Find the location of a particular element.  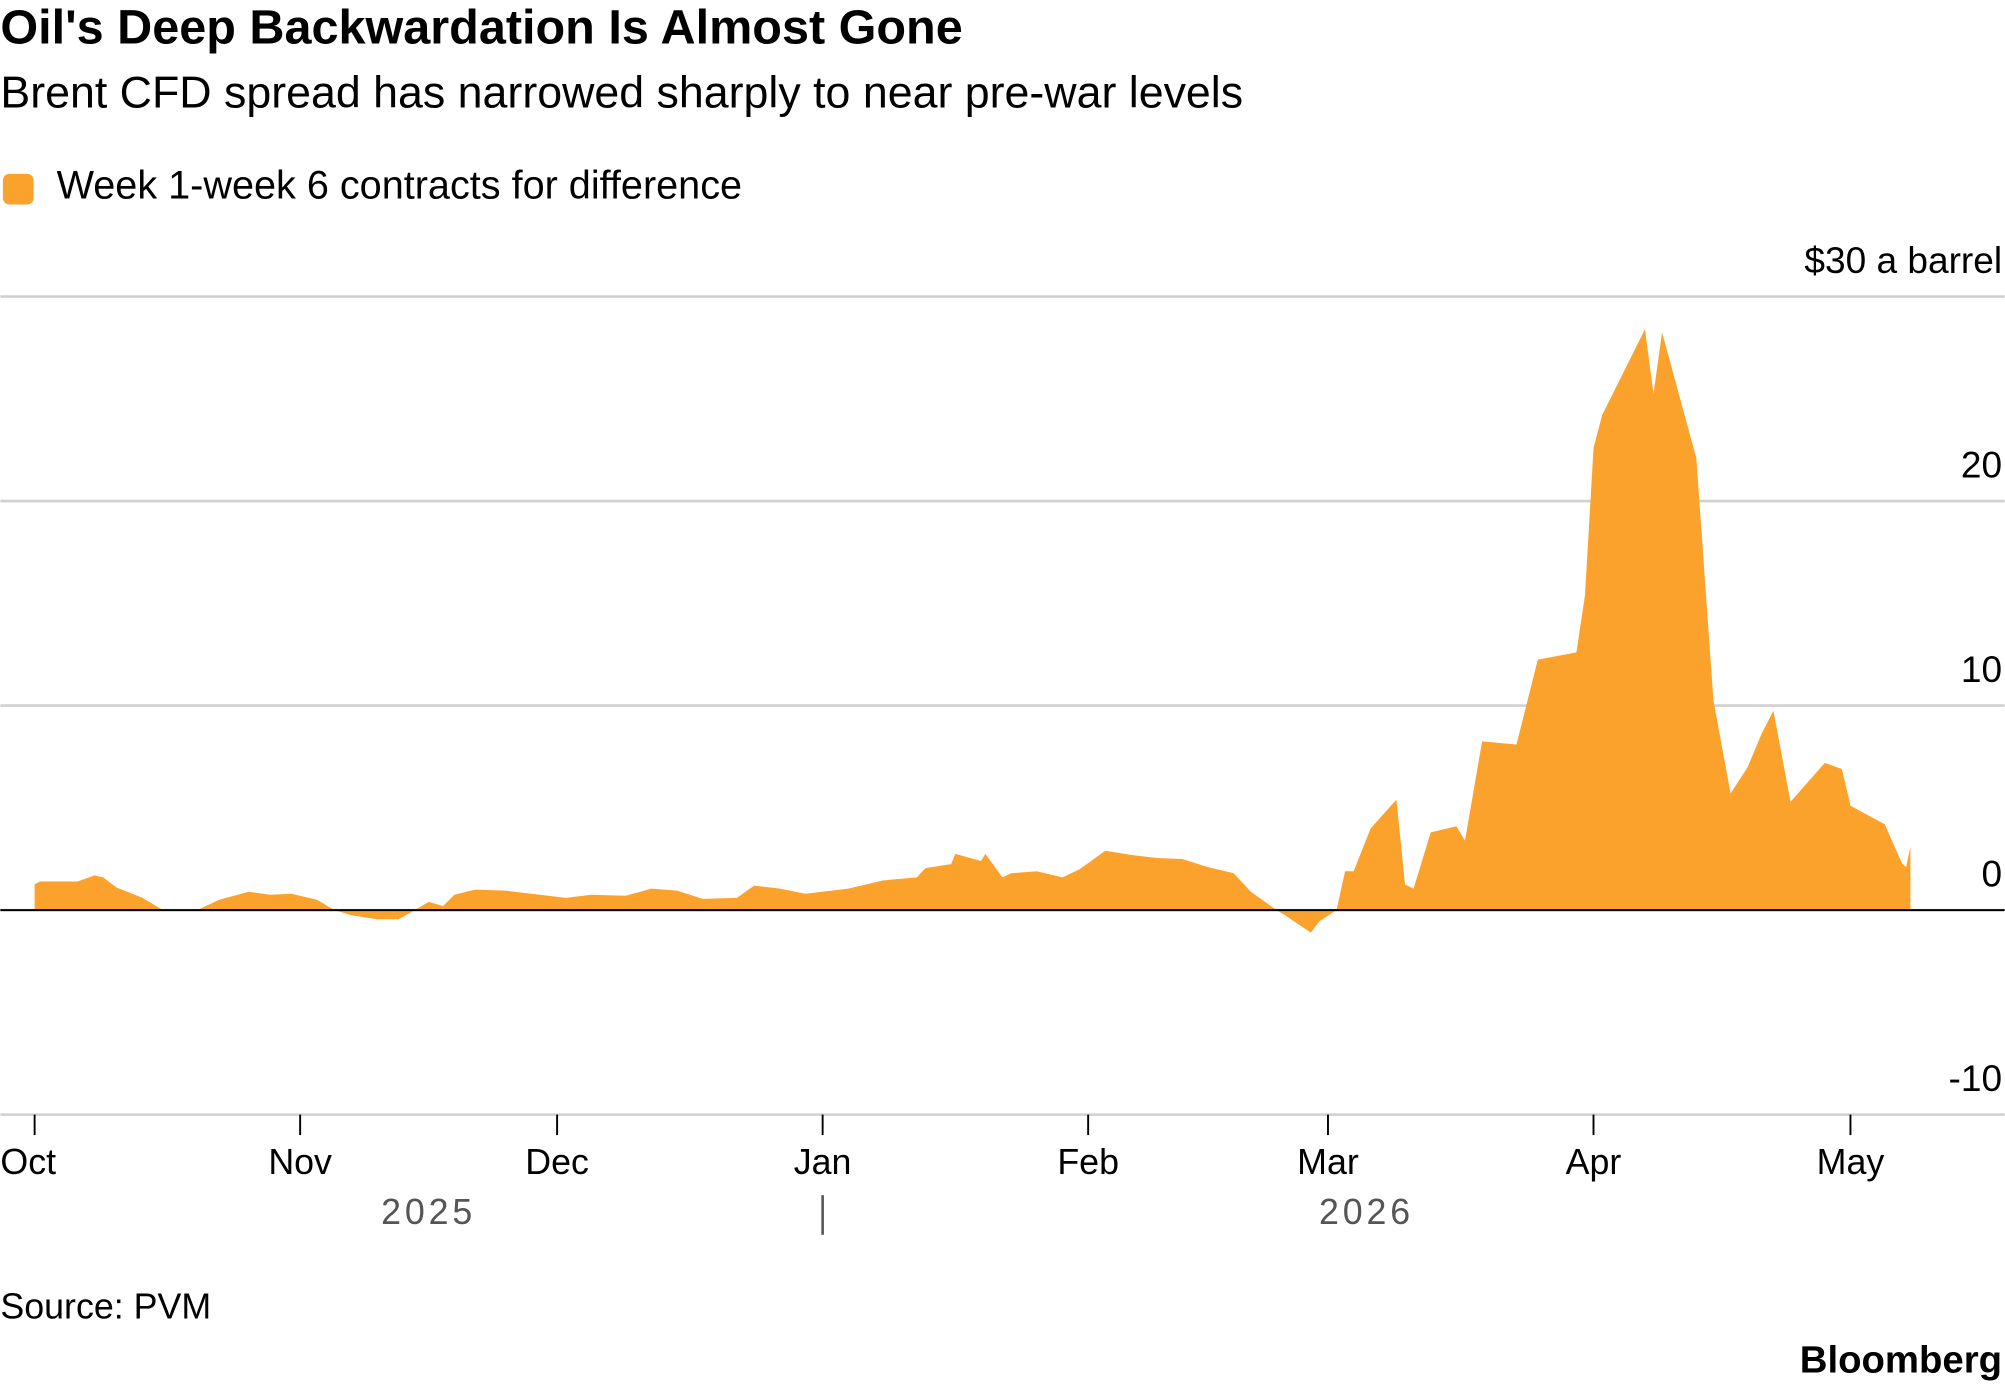

chart-title: Oil's Deep Backwardation Is Almost Gone is located at coordinates (481, 28).